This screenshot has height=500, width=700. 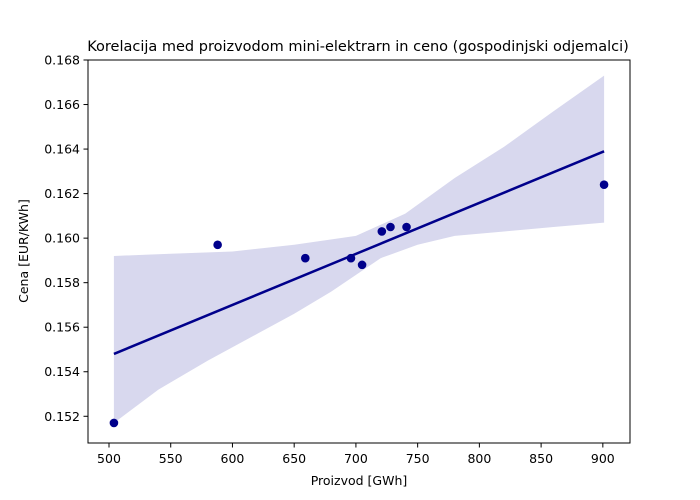 What do you see at coordinates (62, 104) in the screenshot?
I see `y-tick-label: 0.166` at bounding box center [62, 104].